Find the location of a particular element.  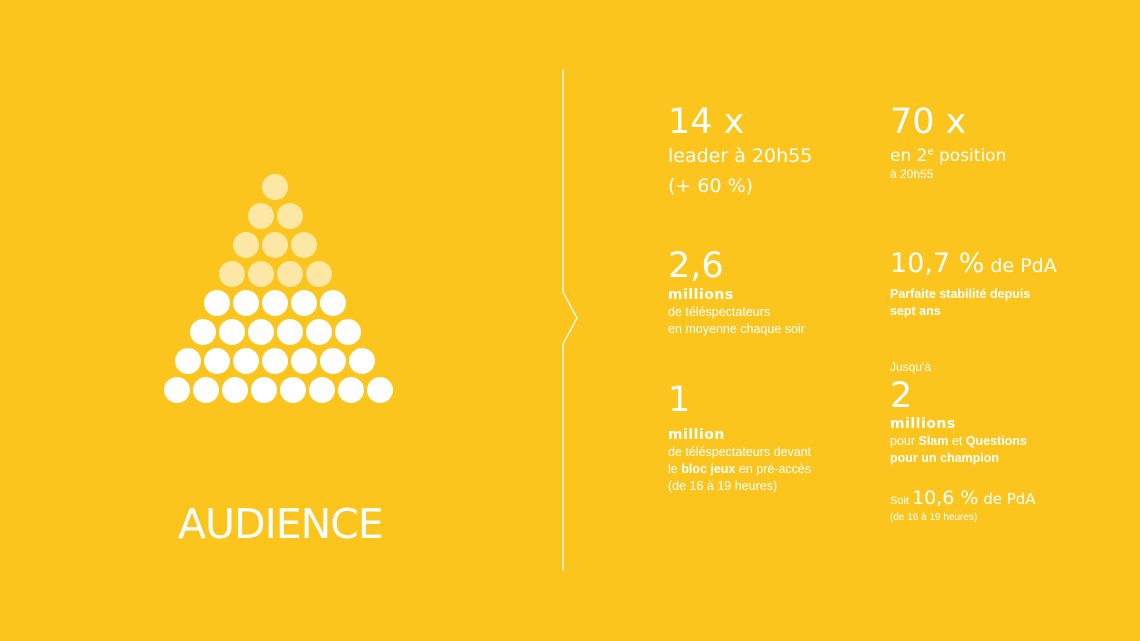

stat-desc-line2: le bloc jeux en pré-accès is located at coordinates (739, 469).